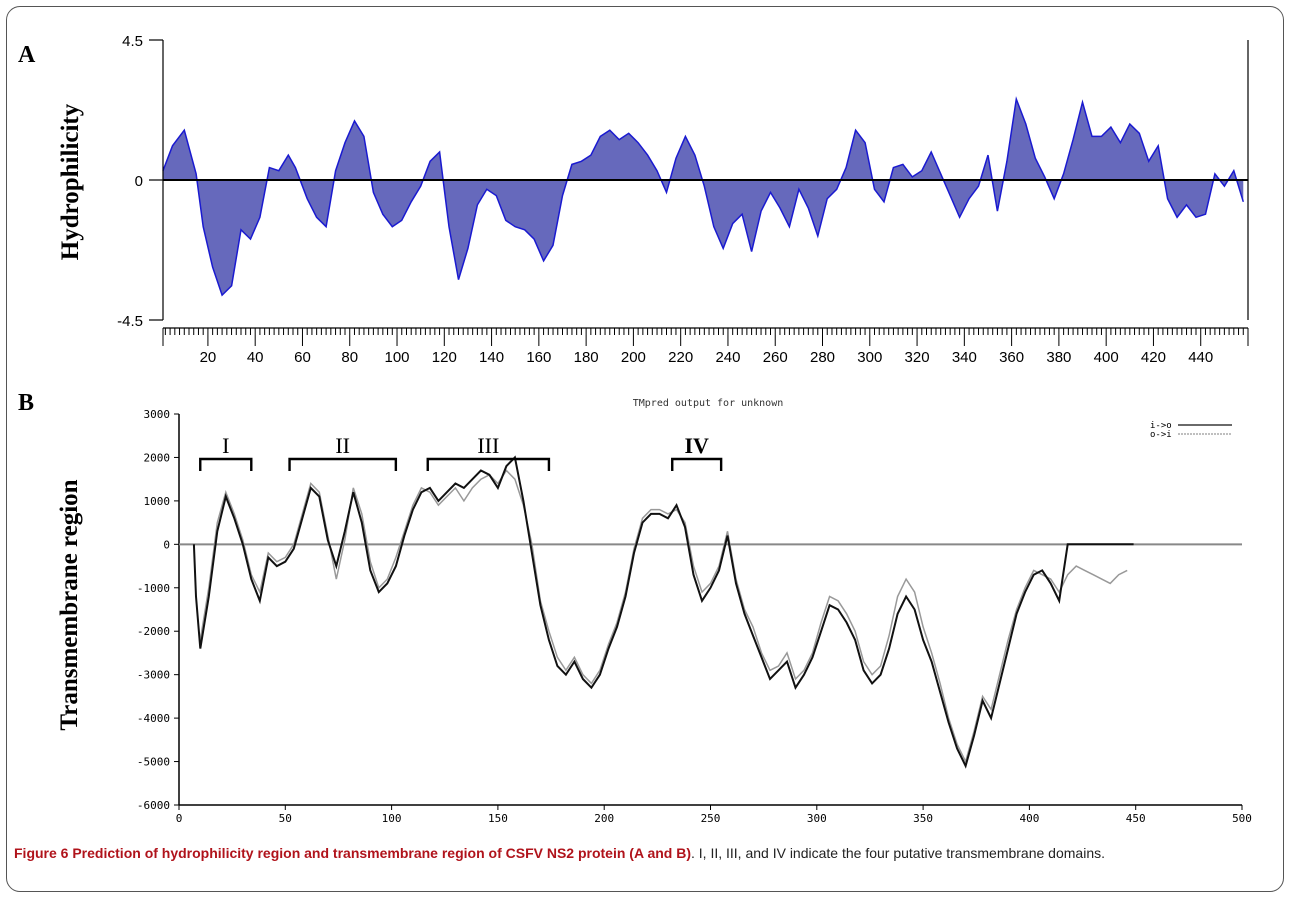  I want to click on panel-a-x-tick-label: 200, so click(633, 357).